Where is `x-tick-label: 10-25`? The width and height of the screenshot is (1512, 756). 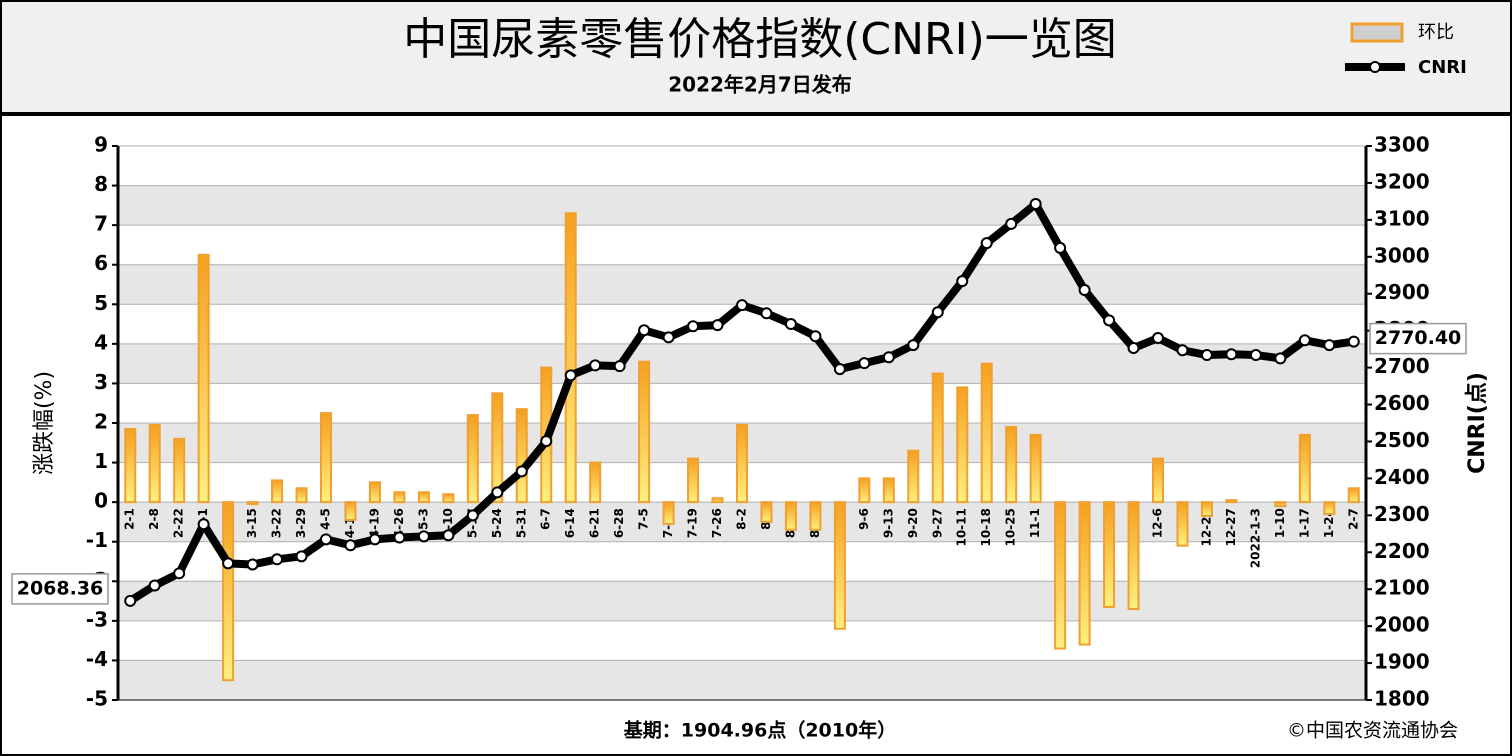 x-tick-label: 10-25 is located at coordinates (1011, 527).